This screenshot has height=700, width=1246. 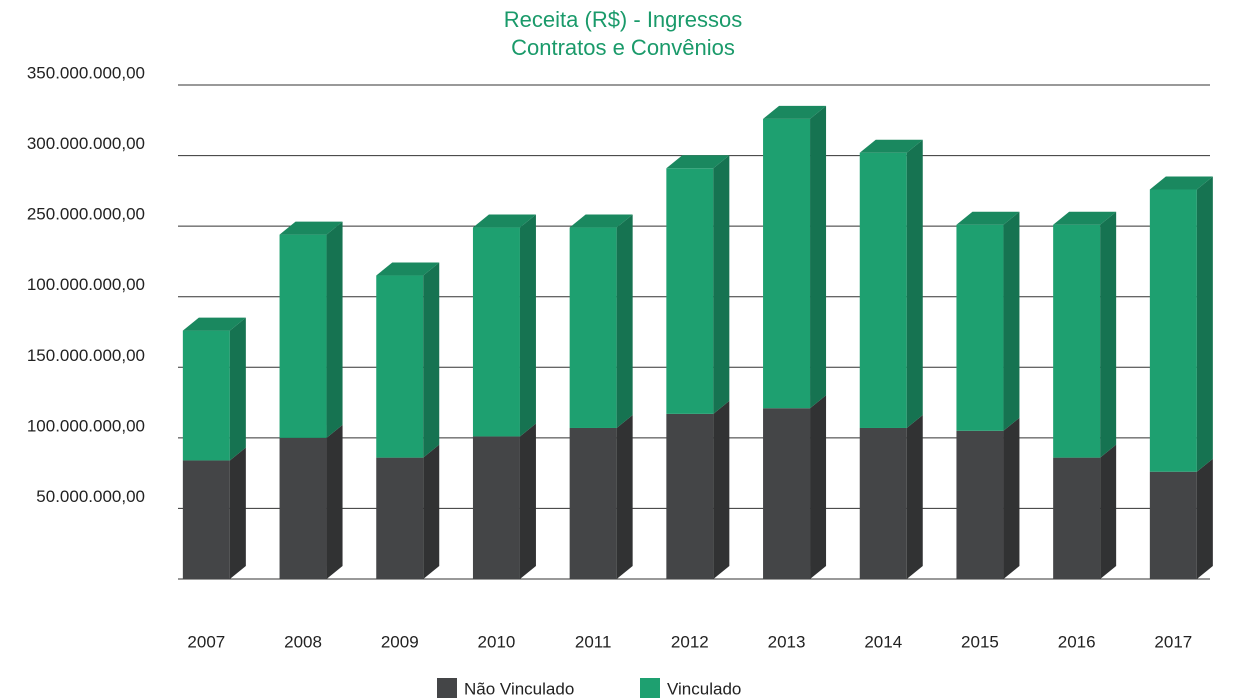 What do you see at coordinates (86, 355) in the screenshot?
I see `y-tick-label: 150.000.000,00` at bounding box center [86, 355].